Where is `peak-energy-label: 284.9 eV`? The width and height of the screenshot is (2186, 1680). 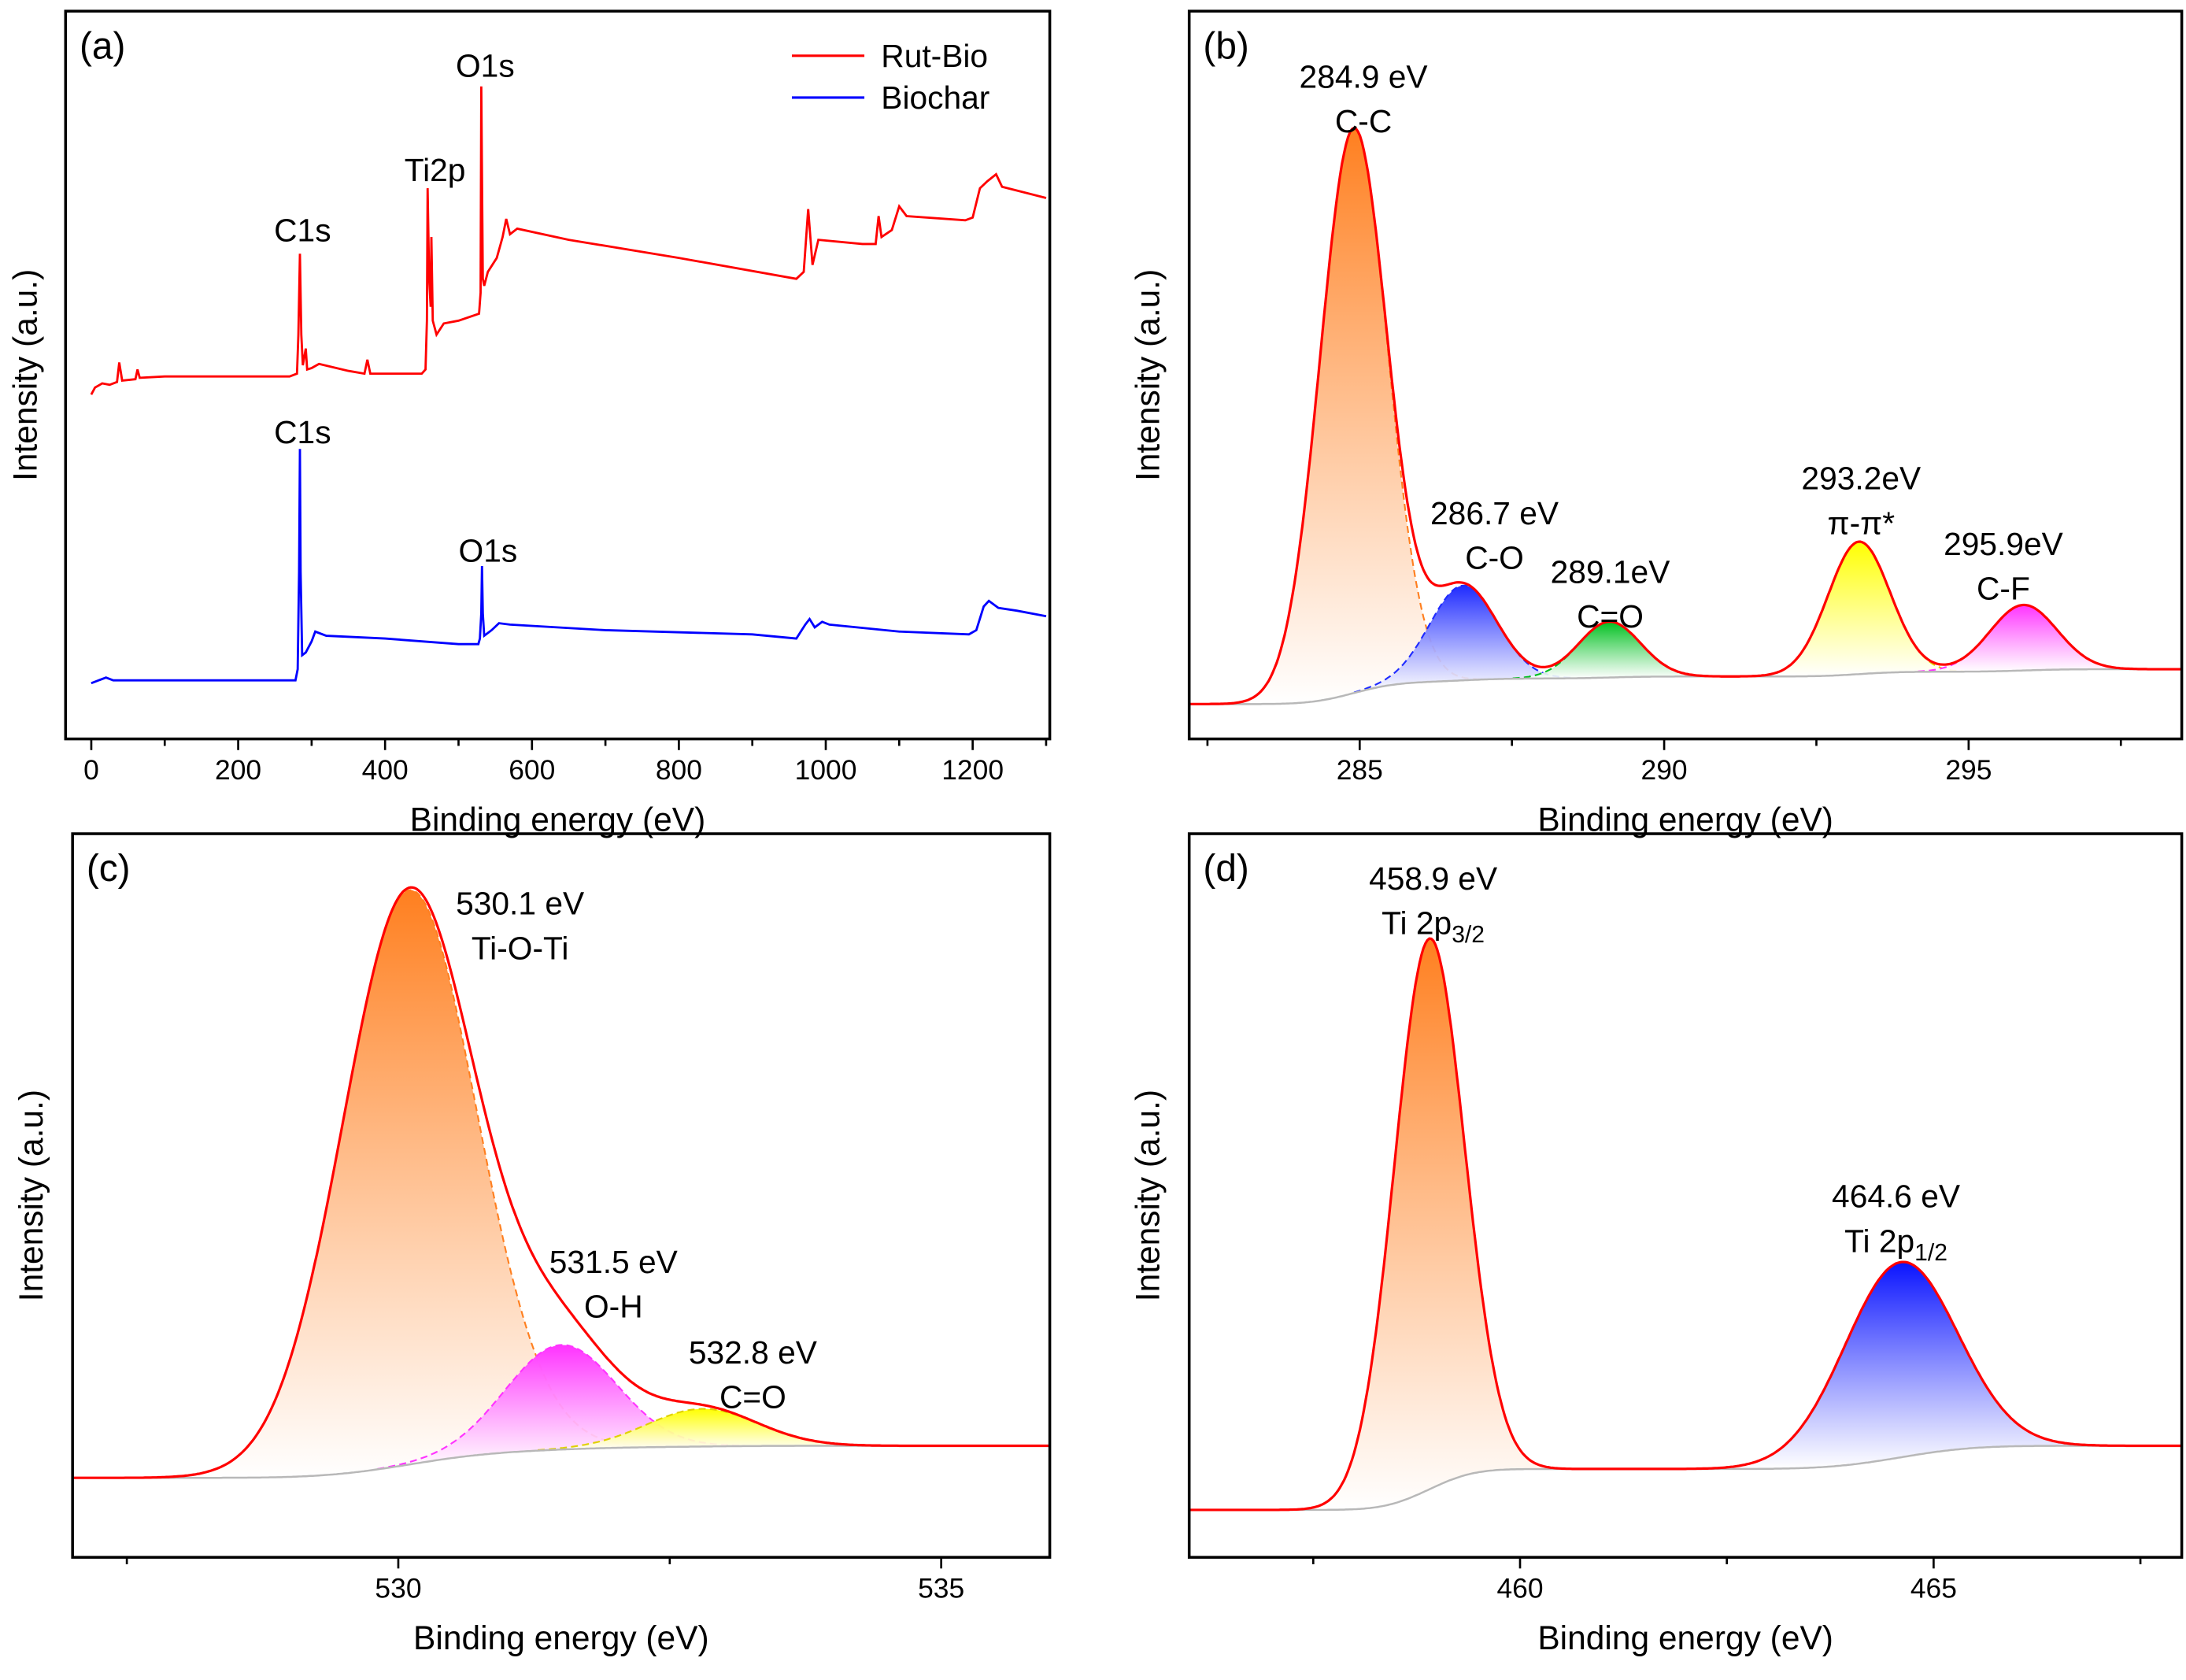
peak-energy-label: 284.9 eV is located at coordinates (1364, 77).